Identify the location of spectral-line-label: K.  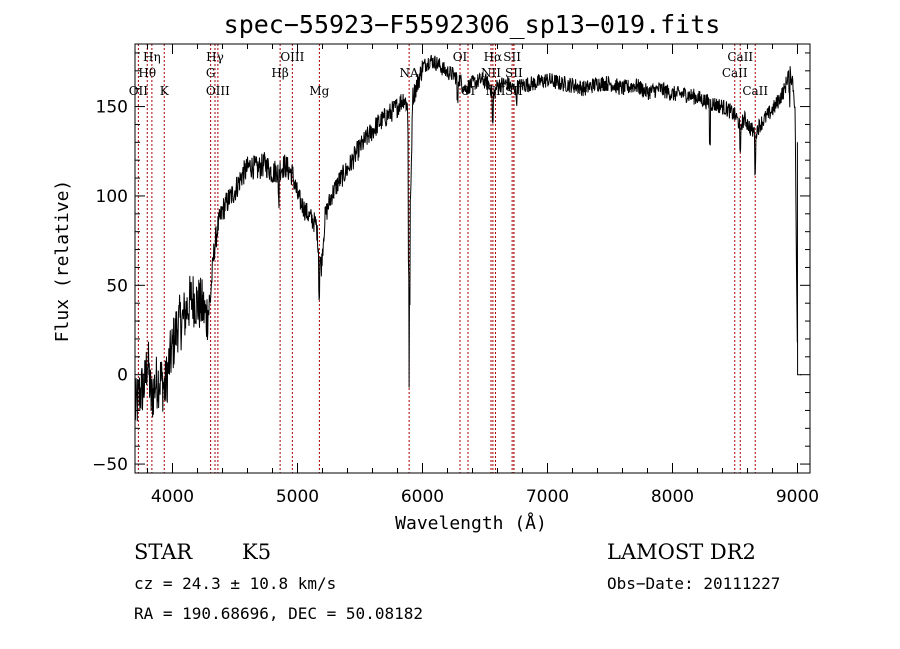
(165, 91).